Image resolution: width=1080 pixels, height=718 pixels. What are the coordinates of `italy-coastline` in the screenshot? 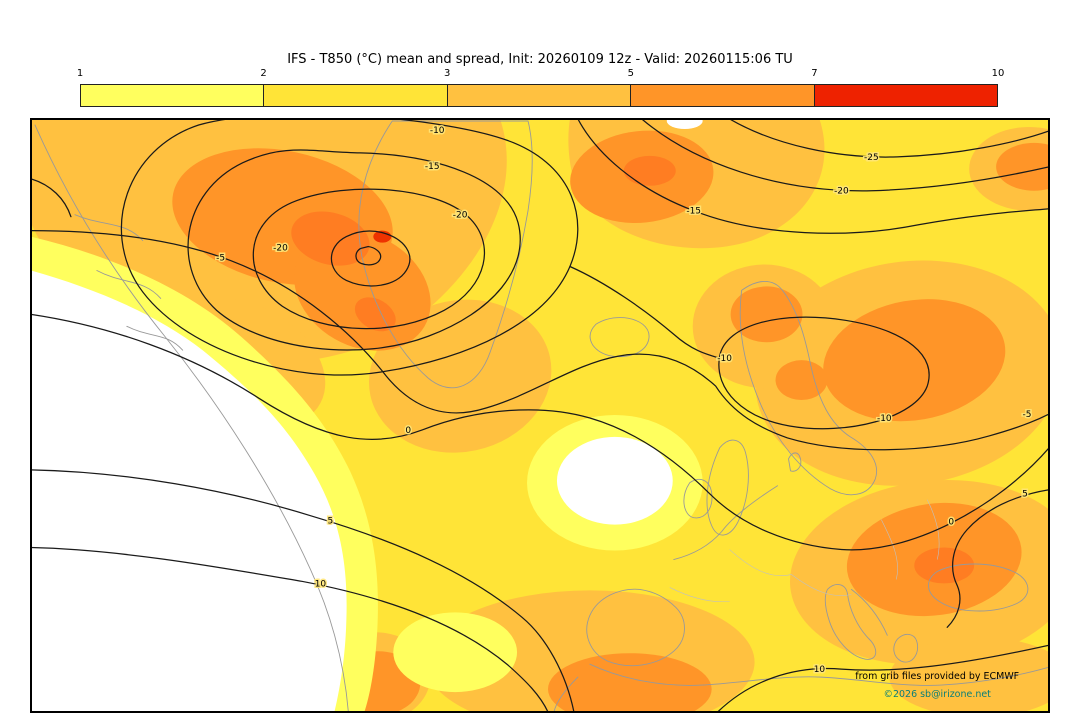 It's located at (850, 622).